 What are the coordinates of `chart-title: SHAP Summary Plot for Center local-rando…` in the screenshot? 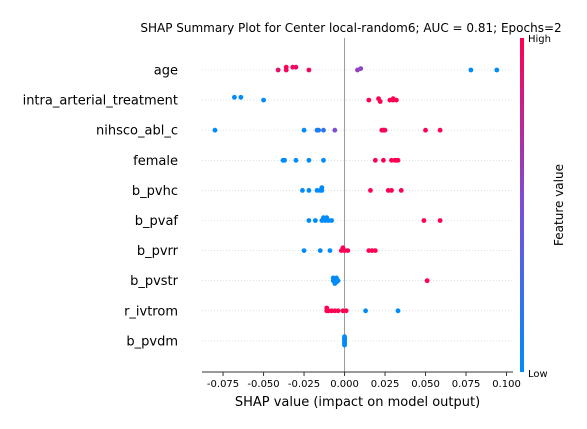 It's located at (350, 28).